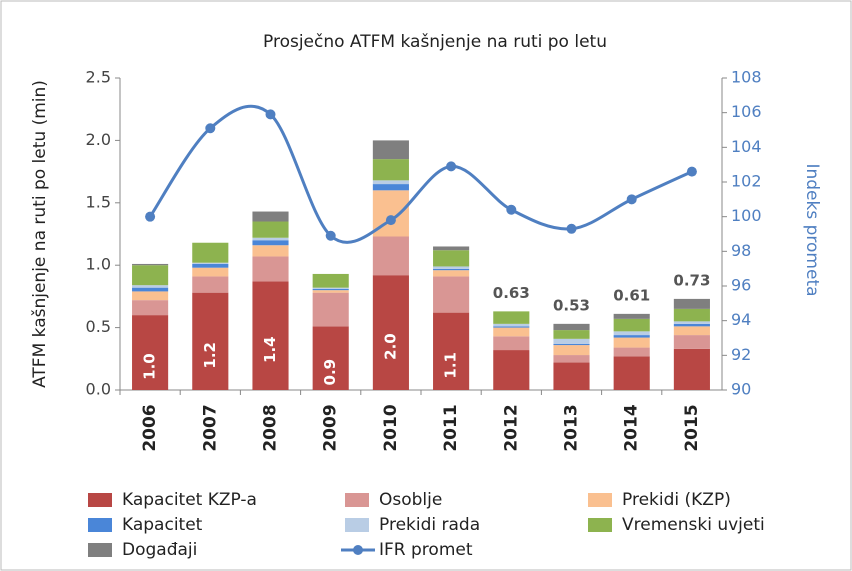  I want to click on y2-tick-label: 94, so click(741, 319).